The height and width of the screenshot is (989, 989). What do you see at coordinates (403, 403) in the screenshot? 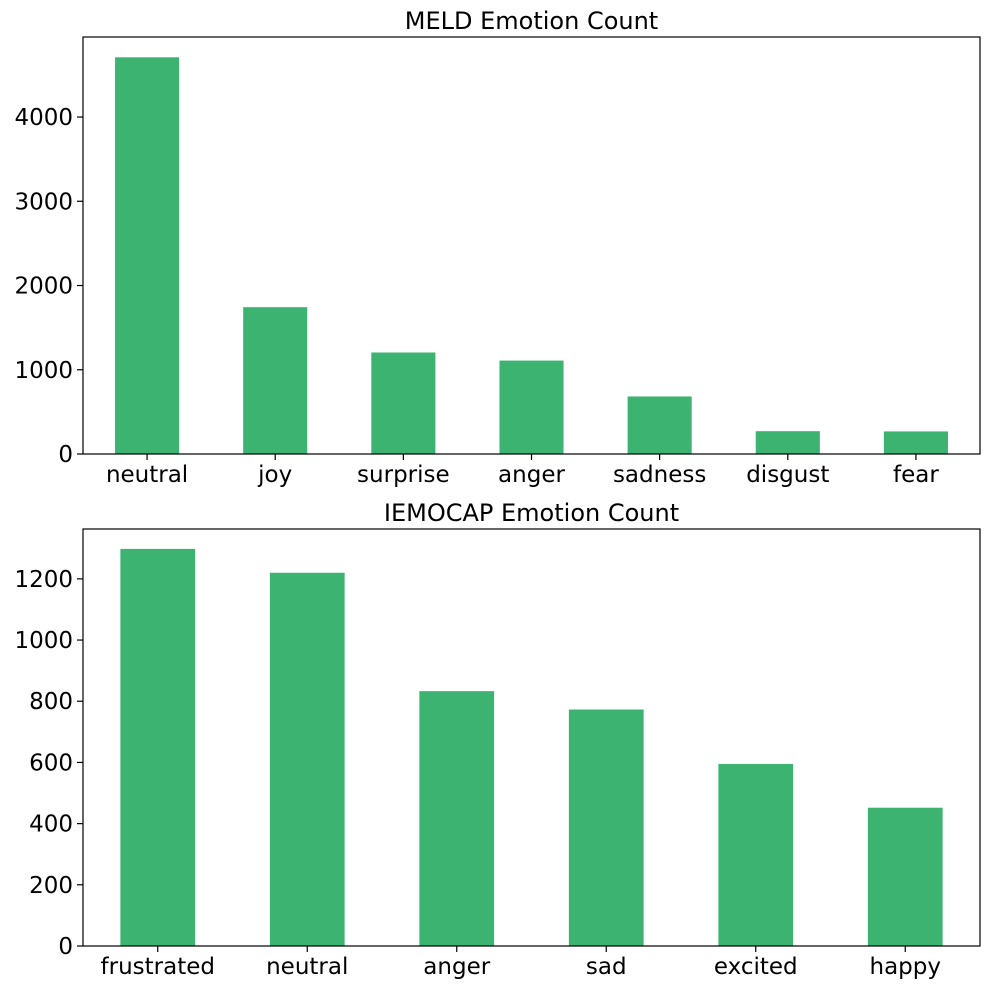
I see `bar-surprise` at bounding box center [403, 403].